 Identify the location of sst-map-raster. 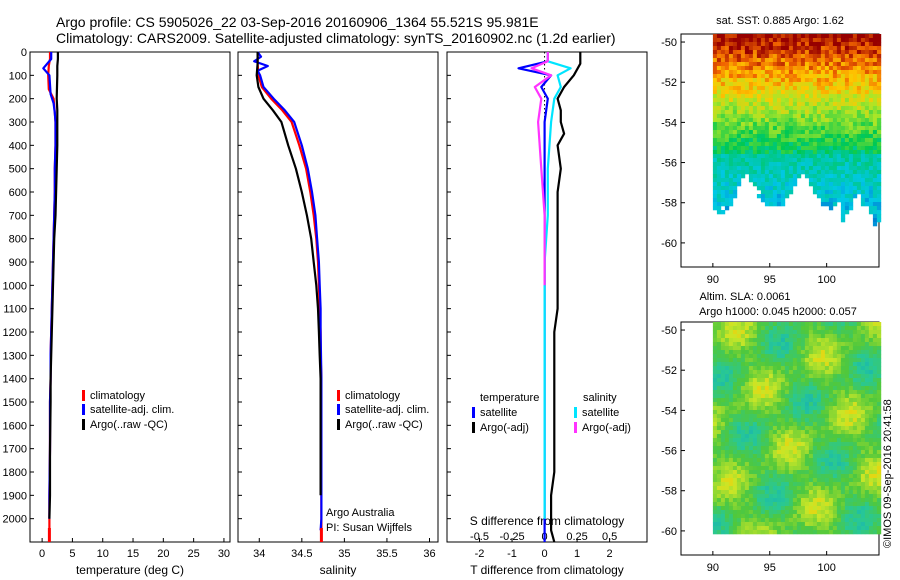
(797, 130).